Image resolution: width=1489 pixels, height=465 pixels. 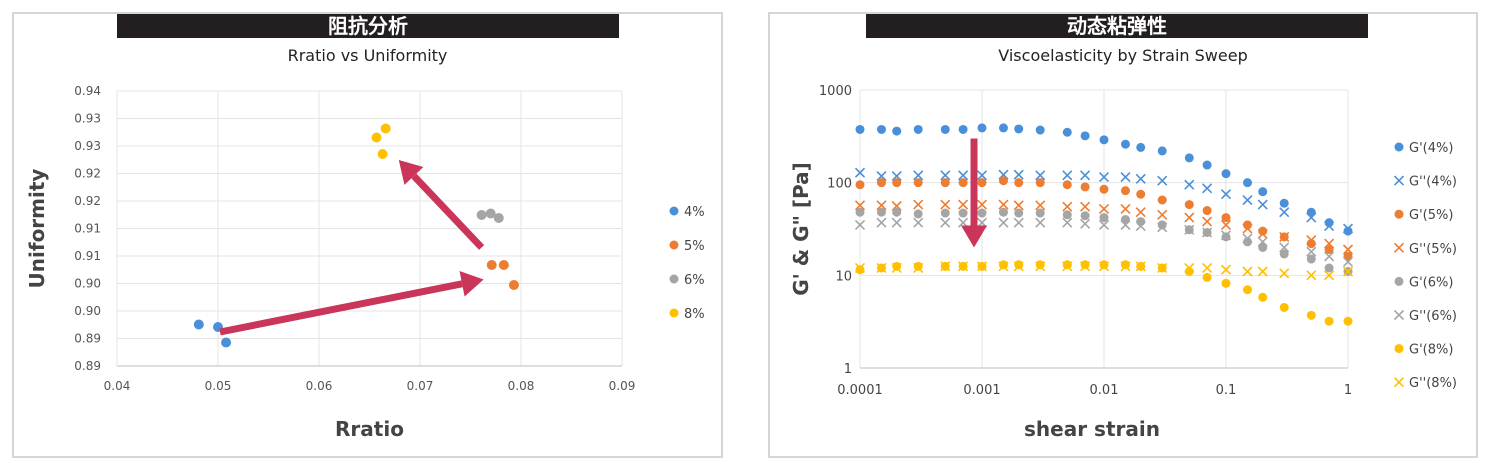 I want to click on legend-label: 6%, so click(x=694, y=280).